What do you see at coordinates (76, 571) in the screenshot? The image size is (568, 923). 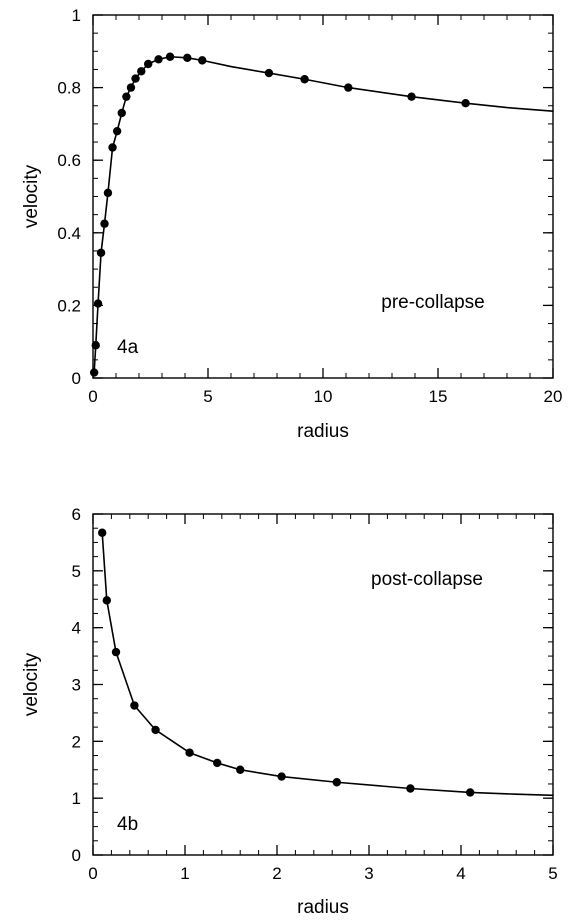 I see `y-tick-label: 5` at bounding box center [76, 571].